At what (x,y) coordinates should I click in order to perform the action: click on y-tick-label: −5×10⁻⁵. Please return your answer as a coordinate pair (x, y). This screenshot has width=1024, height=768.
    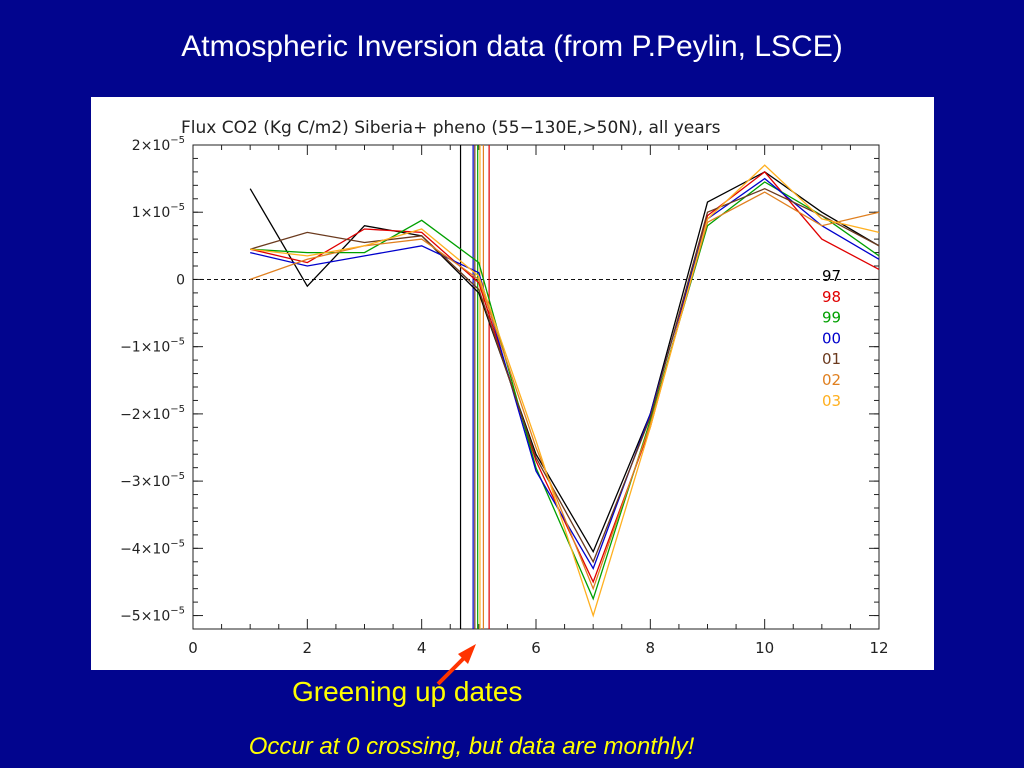
    Looking at the image, I should click on (152, 615).